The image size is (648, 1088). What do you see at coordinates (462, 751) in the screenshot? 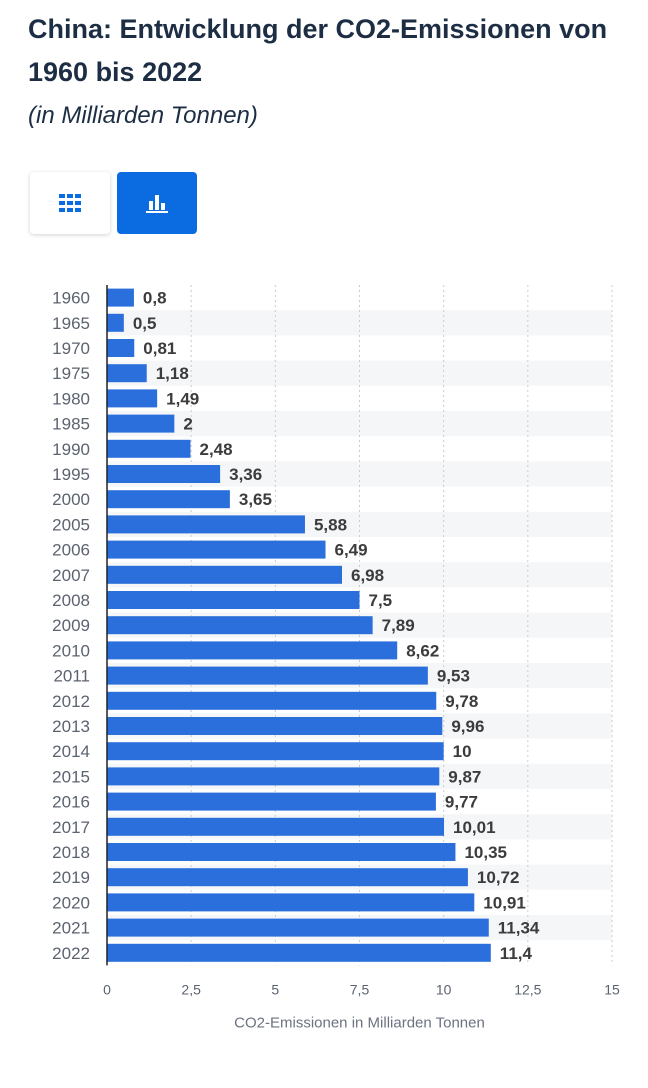
I see `value-label: 10` at bounding box center [462, 751].